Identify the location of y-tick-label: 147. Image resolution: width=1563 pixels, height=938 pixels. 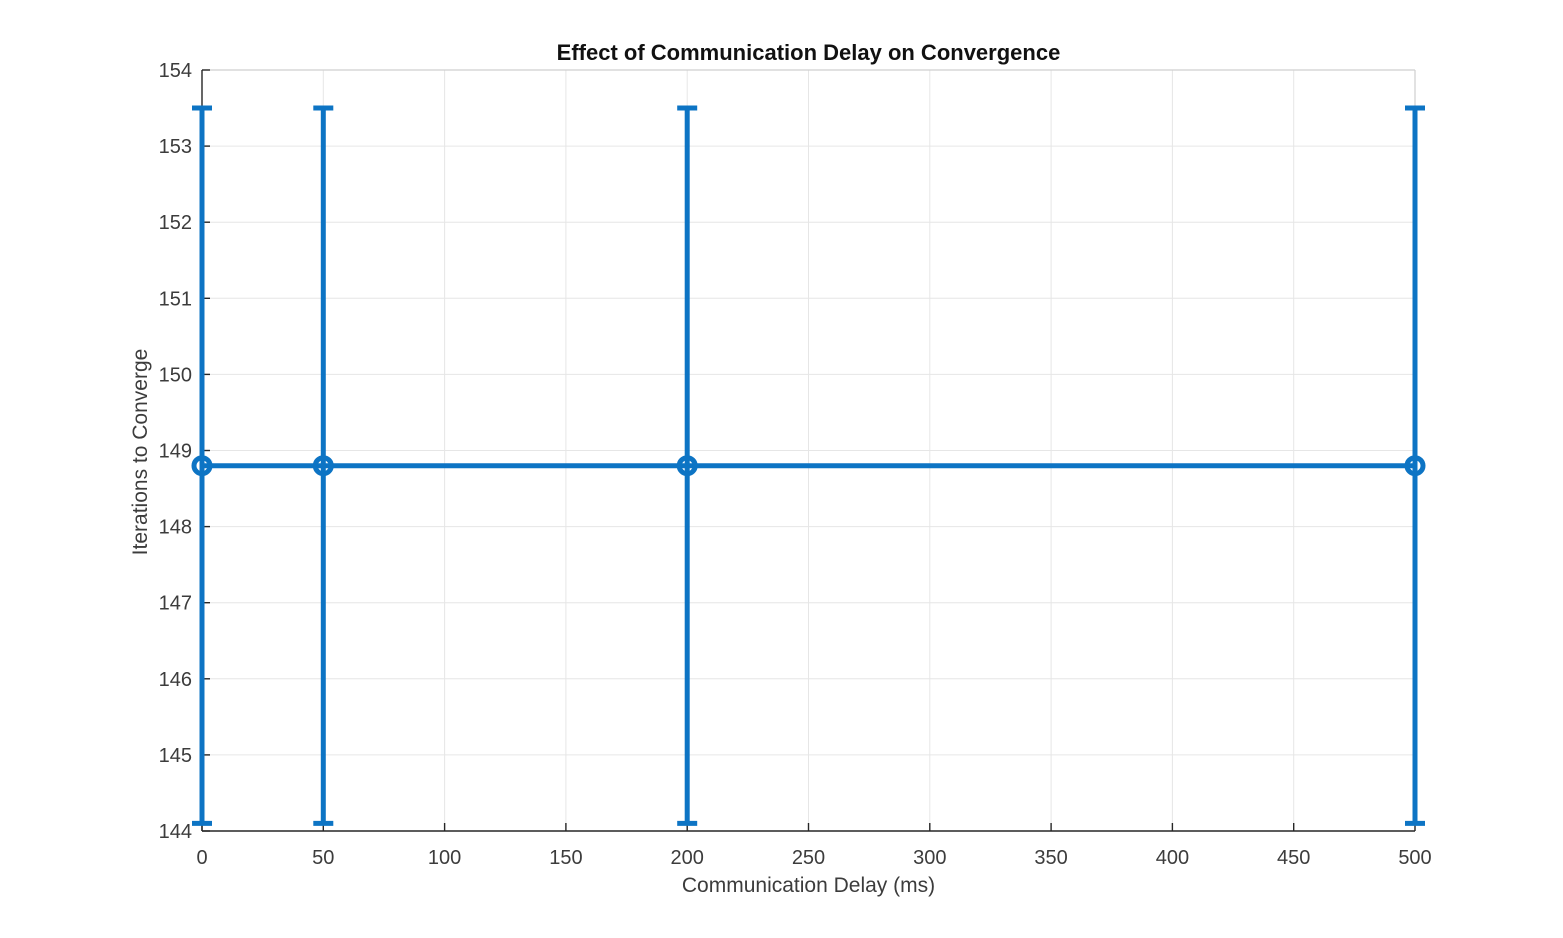
(175, 604).